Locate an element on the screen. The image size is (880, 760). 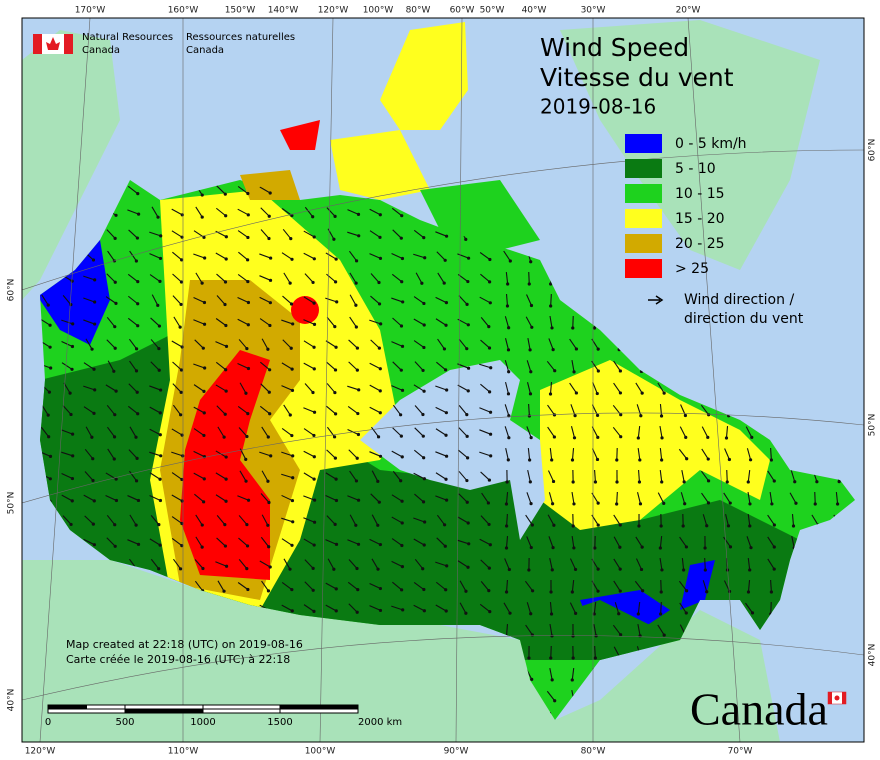
arrow-label: Wind direction / is located at coordinates (739, 300).